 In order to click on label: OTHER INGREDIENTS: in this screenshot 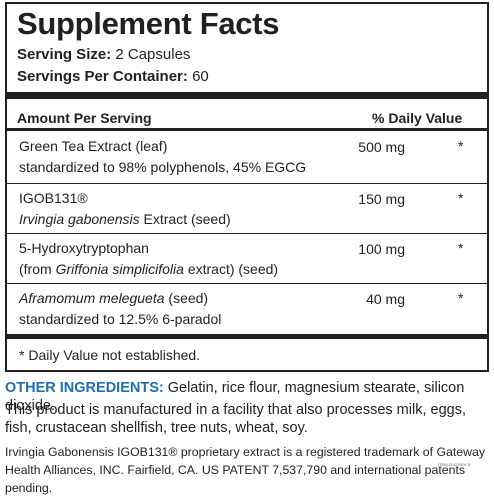, I will do `click(84, 388)`.